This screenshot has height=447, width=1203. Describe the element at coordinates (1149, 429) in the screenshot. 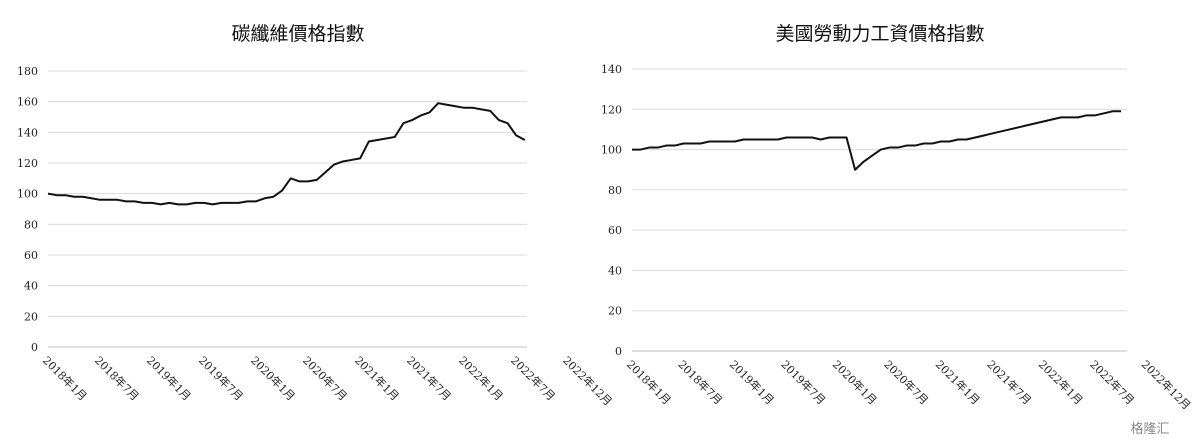

I see `watermark: 格隆汇` at that location.